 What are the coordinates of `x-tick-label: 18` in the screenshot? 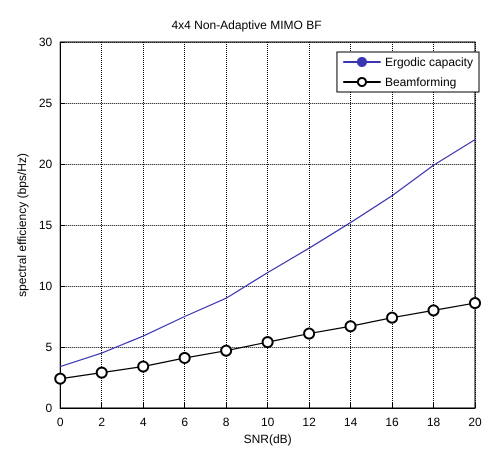 It's located at (433, 422).